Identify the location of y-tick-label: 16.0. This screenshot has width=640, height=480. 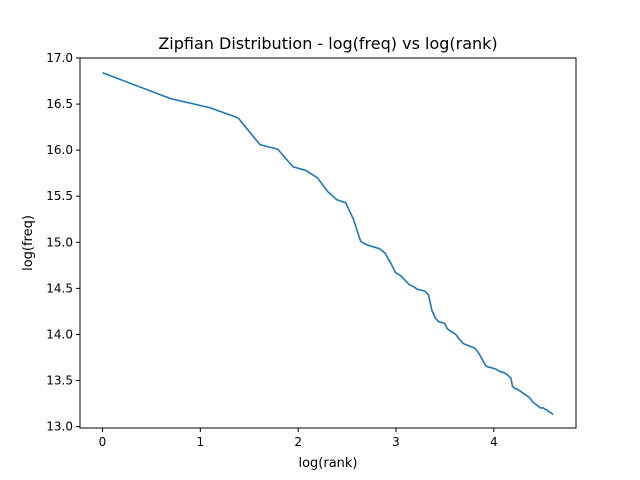
(59, 150).